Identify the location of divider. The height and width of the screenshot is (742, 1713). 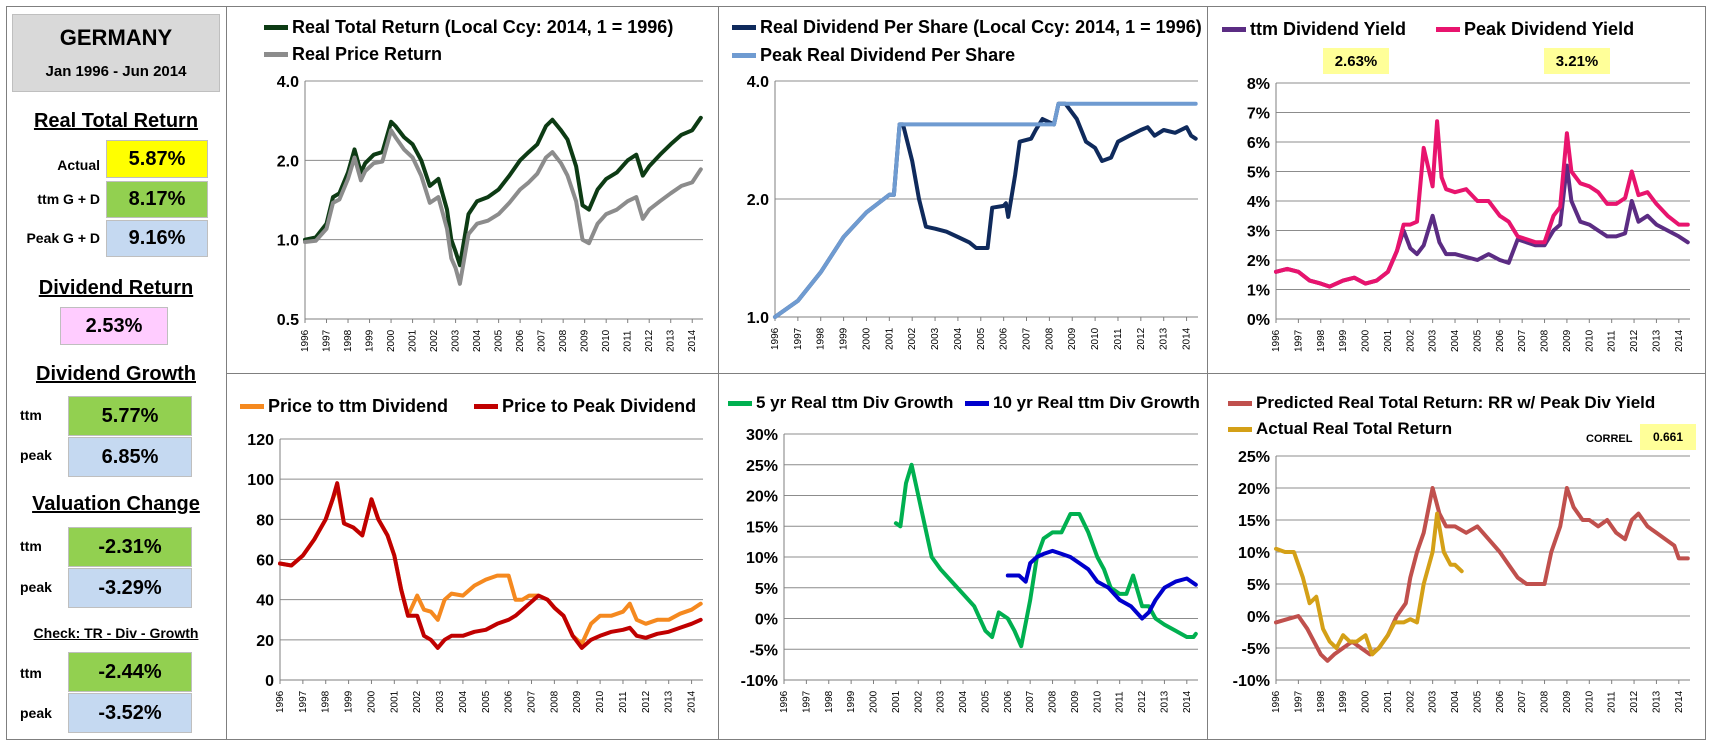
(966, 373).